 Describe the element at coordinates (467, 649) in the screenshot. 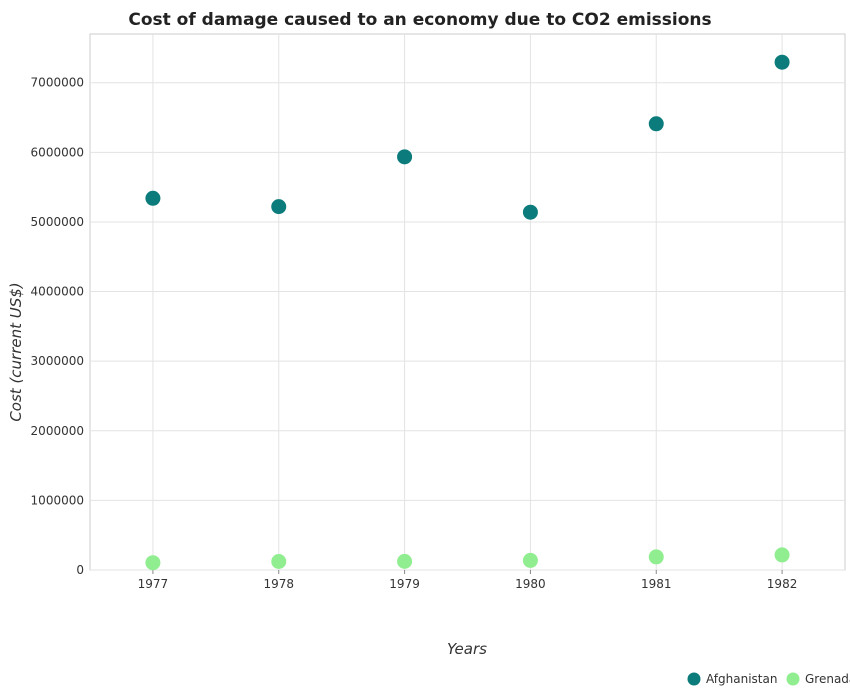

I see `x-axis-label: Years` at that location.